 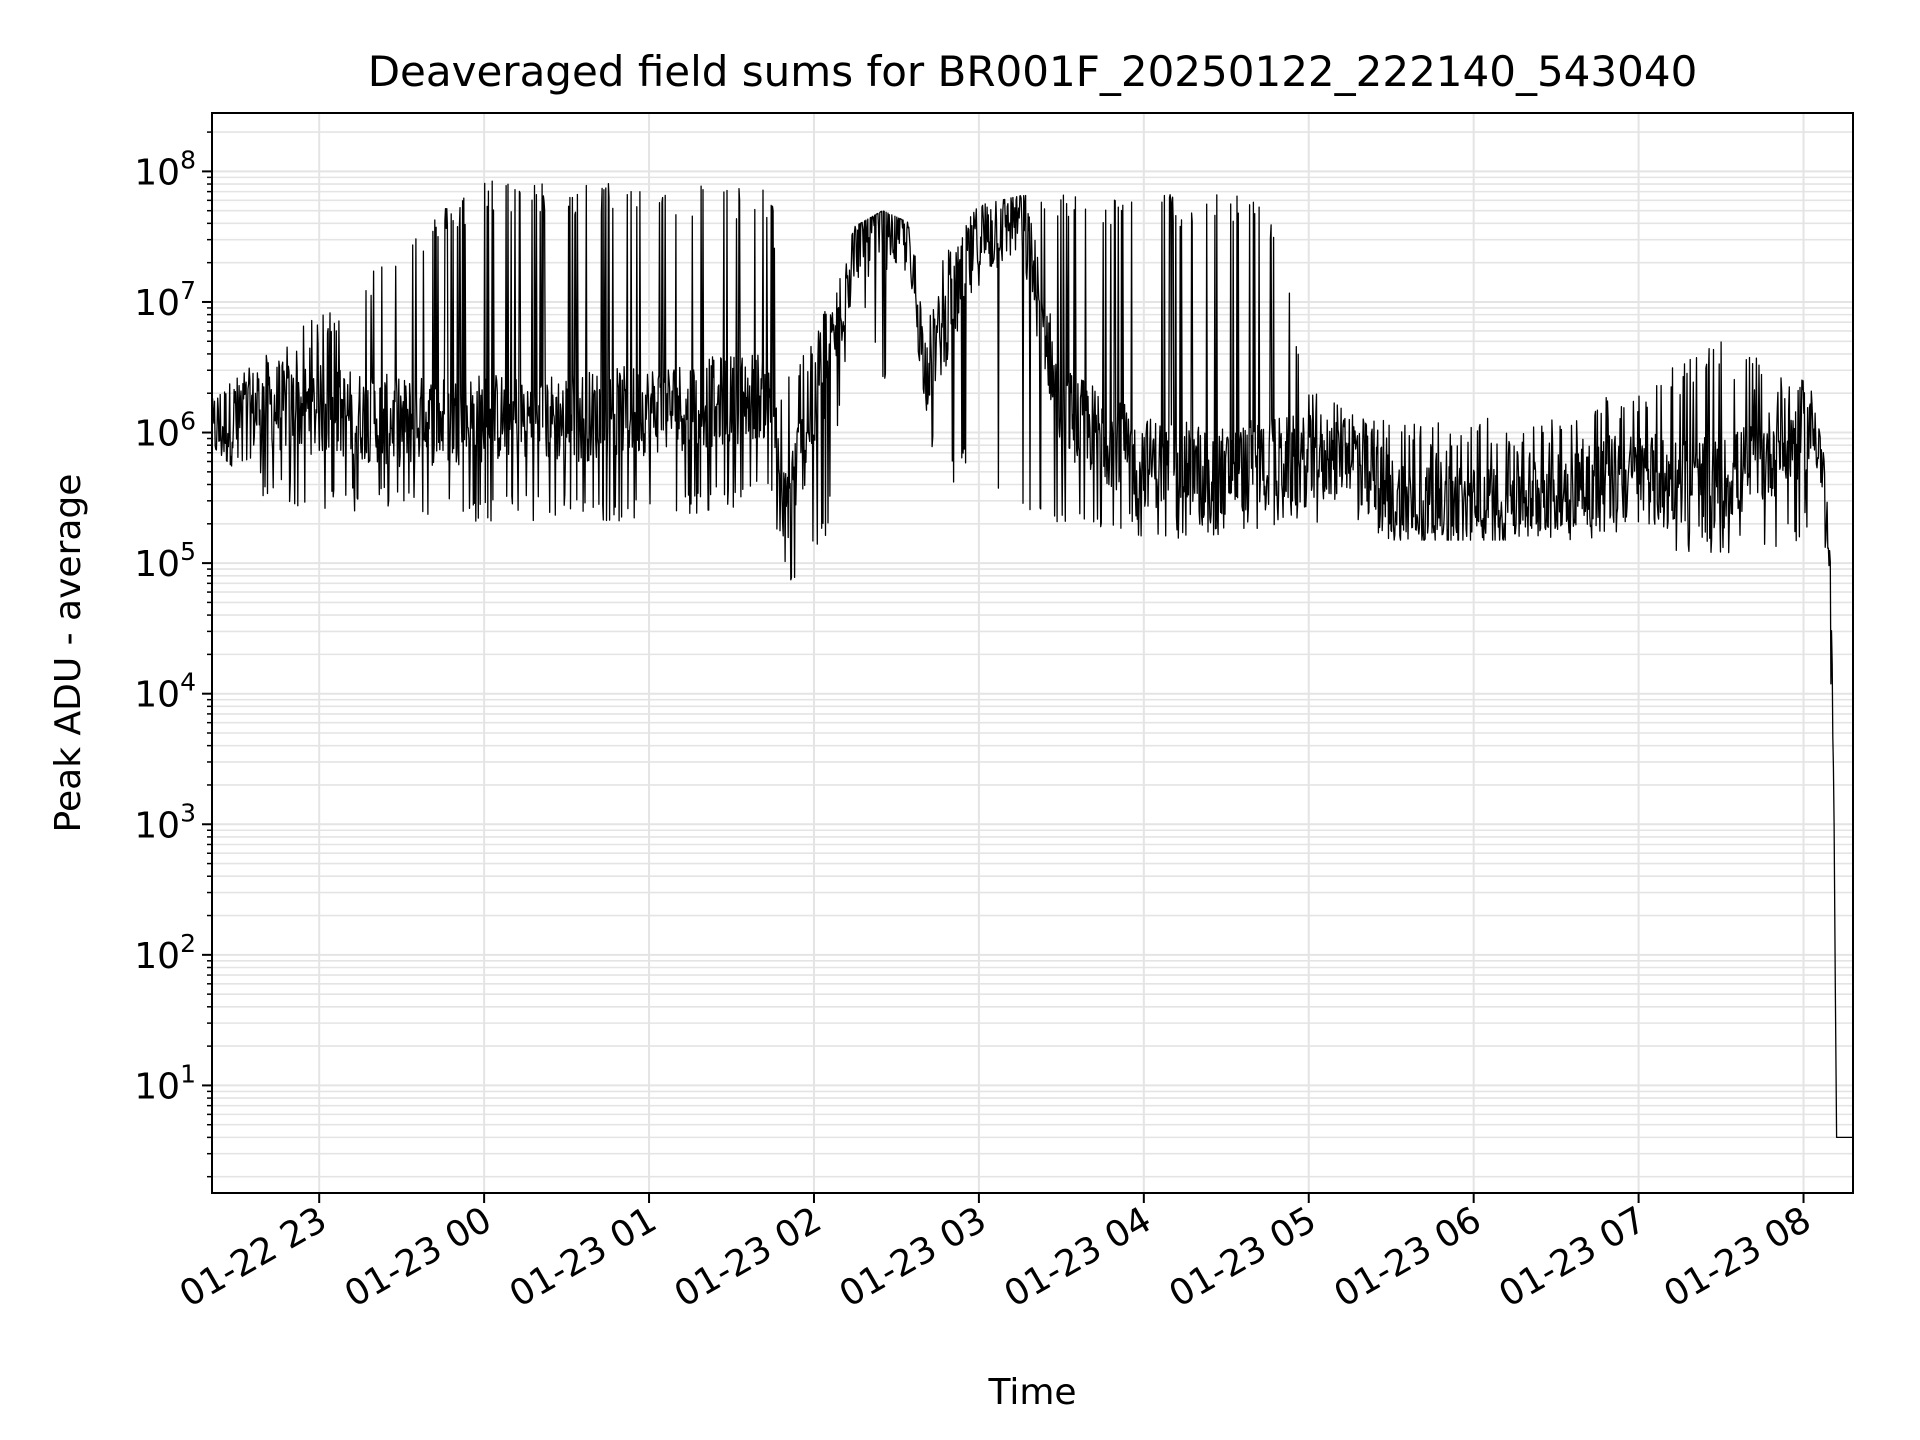 What do you see at coordinates (1078, 1257) in the screenshot?
I see `x-tick-label: 01-23 04` at bounding box center [1078, 1257].